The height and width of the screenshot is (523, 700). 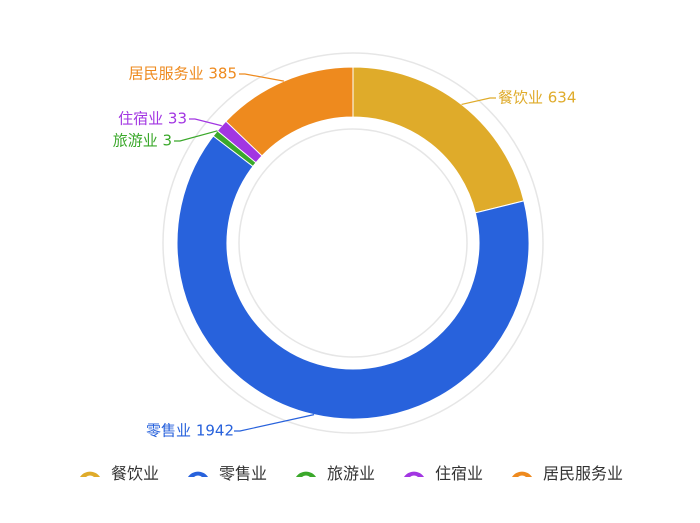 I want to click on data-label-tourism: 旅游业 3, so click(x=142, y=141).